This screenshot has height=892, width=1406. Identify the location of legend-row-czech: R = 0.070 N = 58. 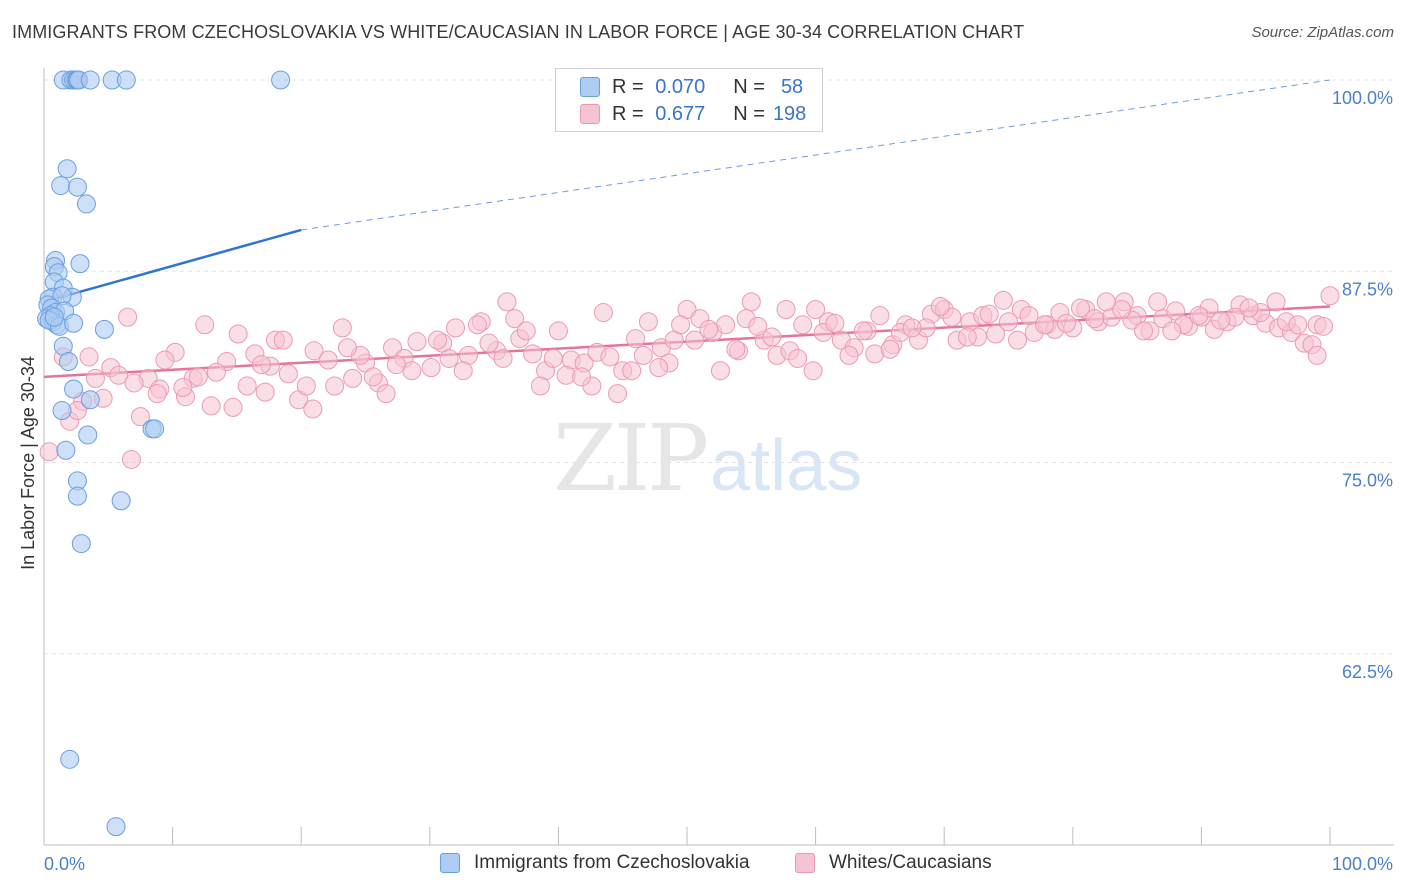
(691, 87).